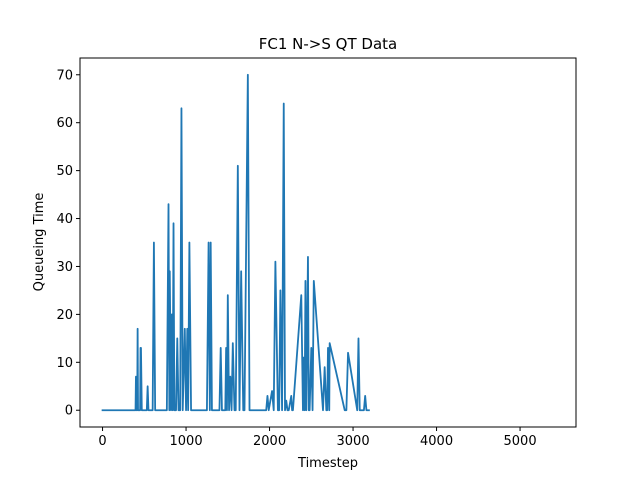 The height and width of the screenshot is (480, 640). What do you see at coordinates (64, 75) in the screenshot?
I see `y-tick-label: 70` at bounding box center [64, 75].